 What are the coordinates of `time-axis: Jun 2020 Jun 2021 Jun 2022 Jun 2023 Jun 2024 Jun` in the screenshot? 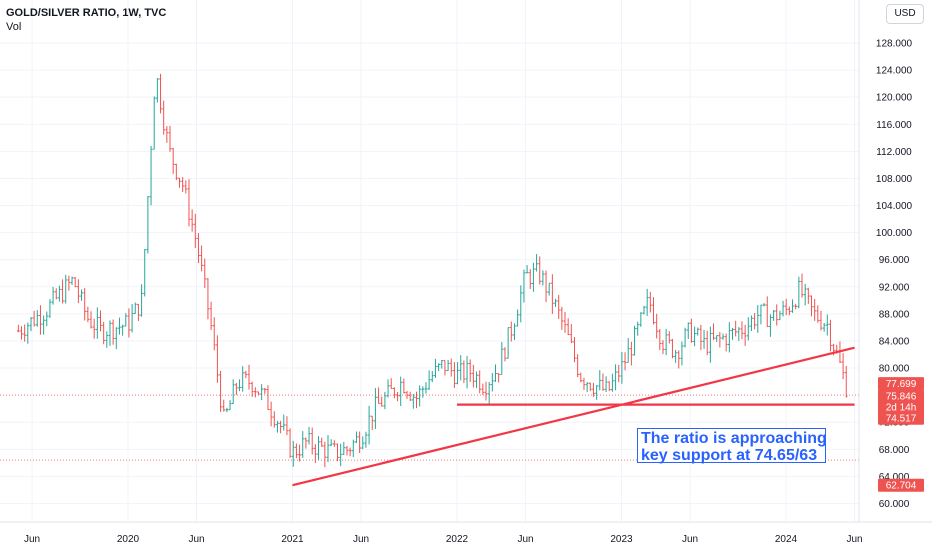 It's located at (443, 539).